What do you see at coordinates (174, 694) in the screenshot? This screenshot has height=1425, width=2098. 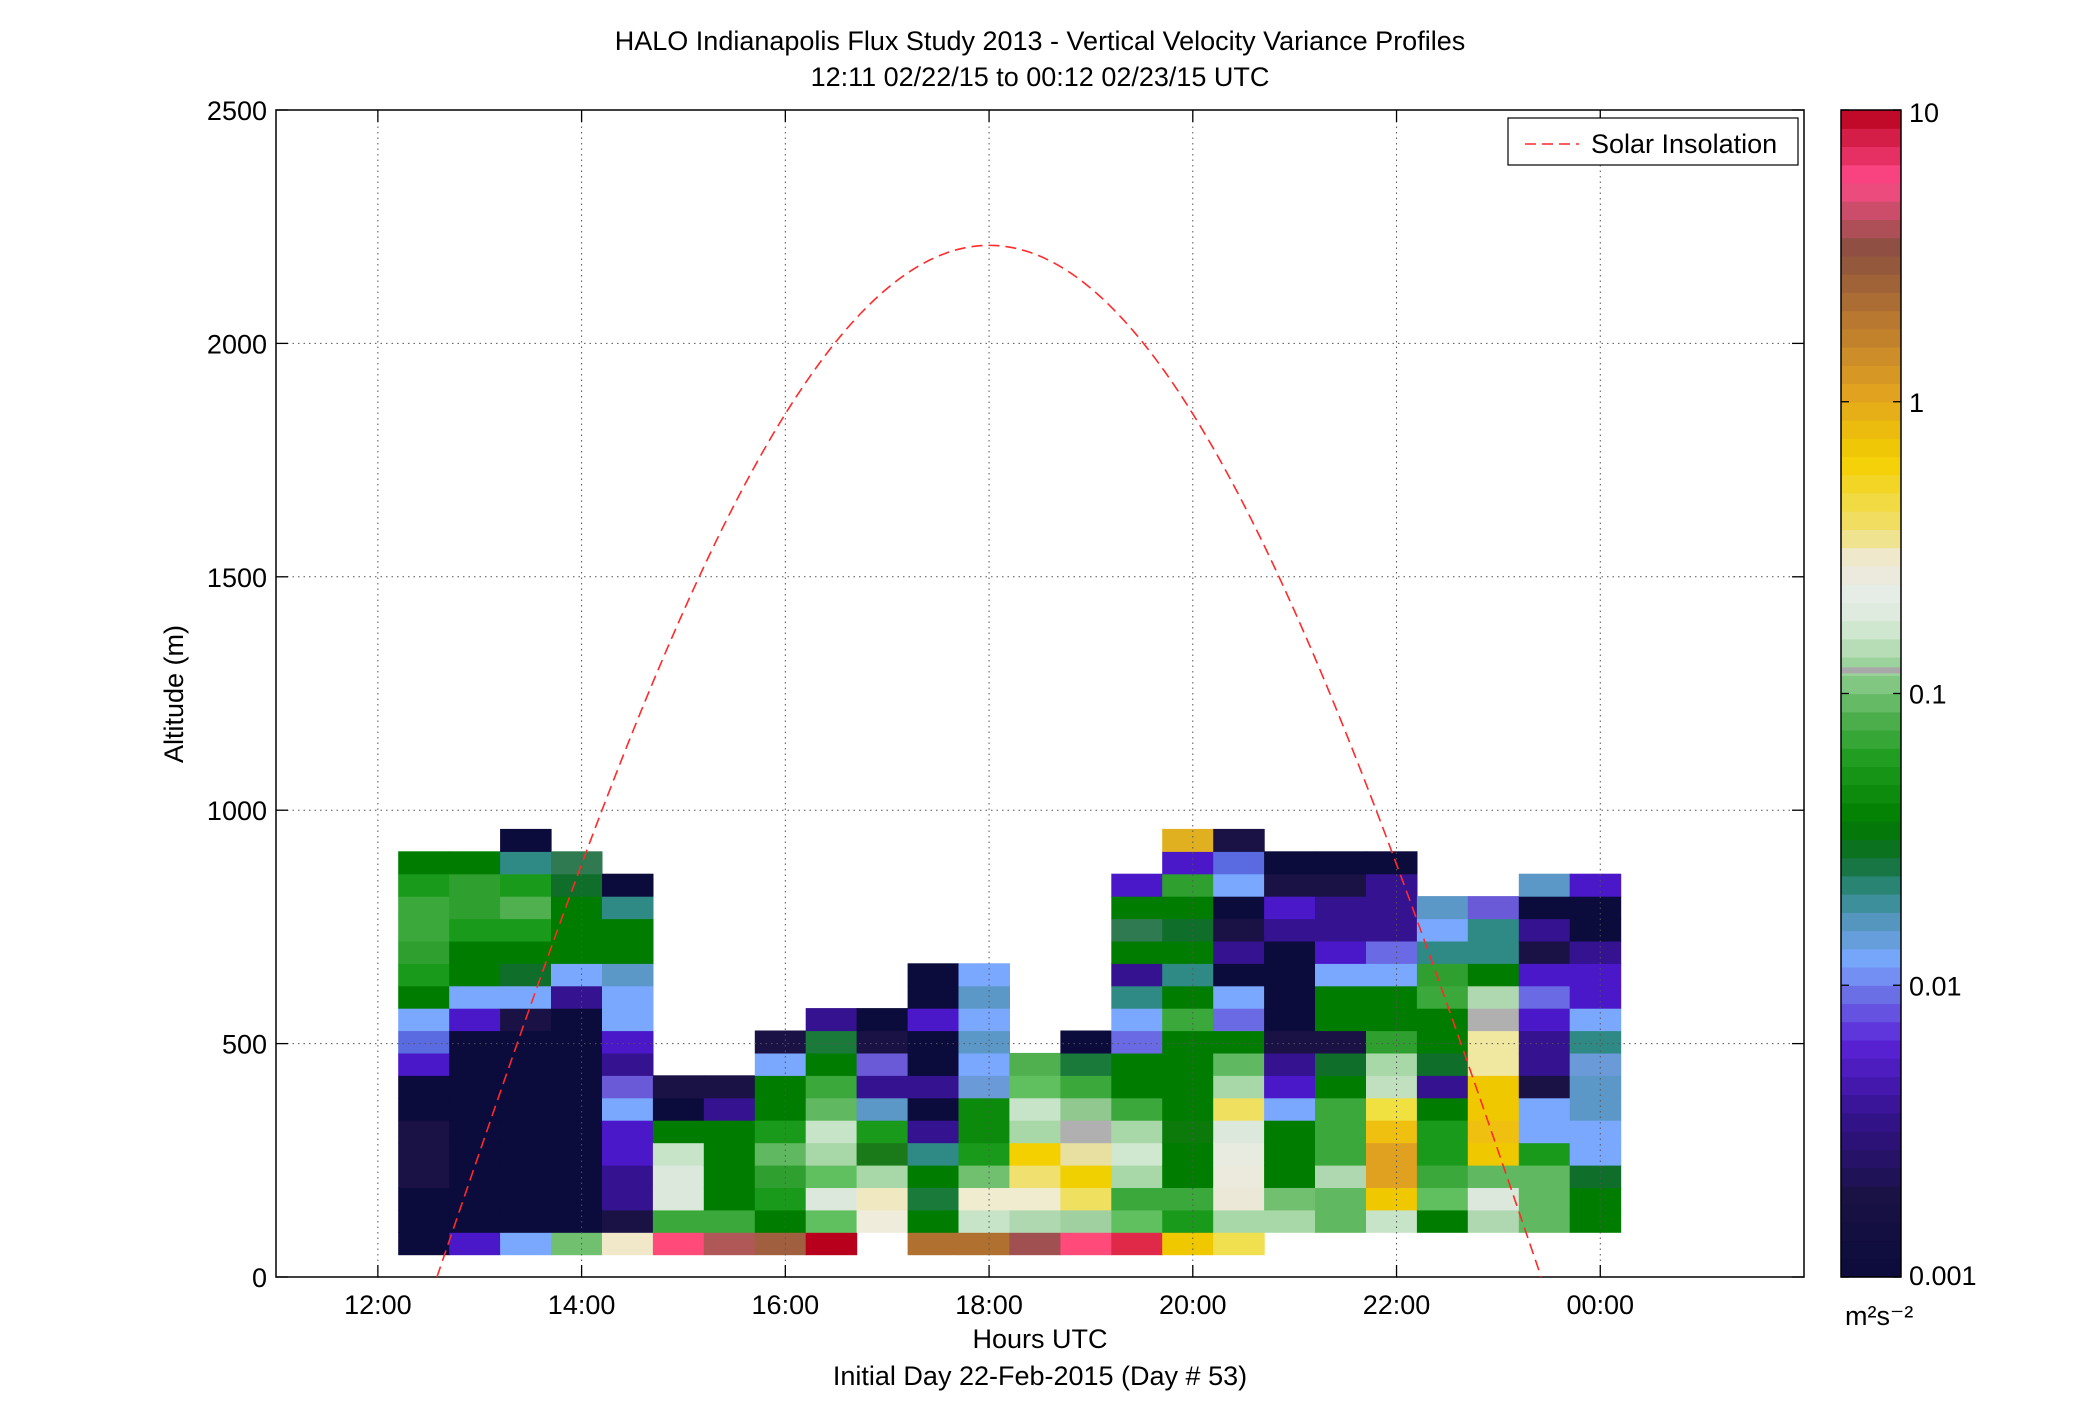 I see `y-axis-label: Altitude (m)` at bounding box center [174, 694].